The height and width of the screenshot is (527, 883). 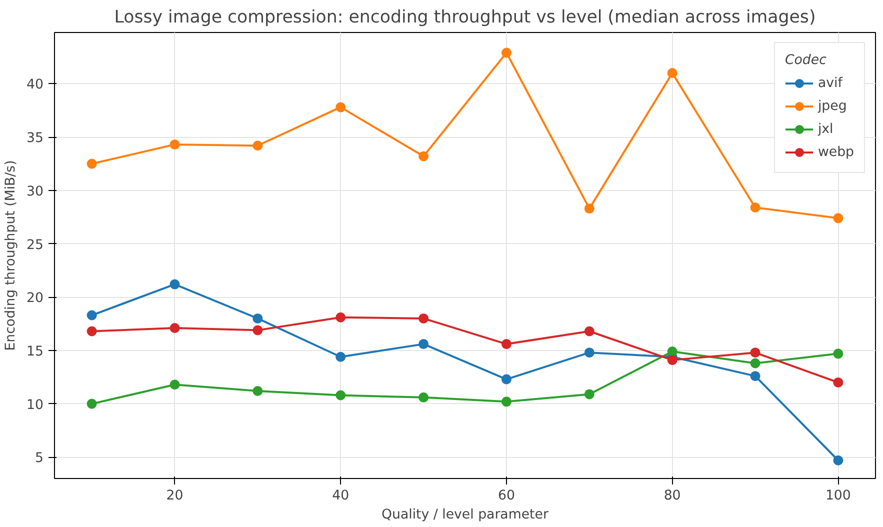 I want to click on y-tick-label: 15, so click(x=35, y=352).